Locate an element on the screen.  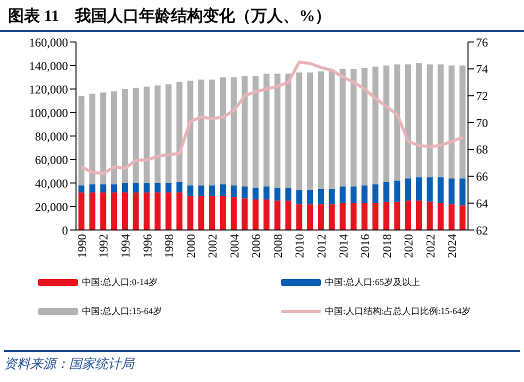
y-tick-label: 60,000 is located at coordinates (51, 159).